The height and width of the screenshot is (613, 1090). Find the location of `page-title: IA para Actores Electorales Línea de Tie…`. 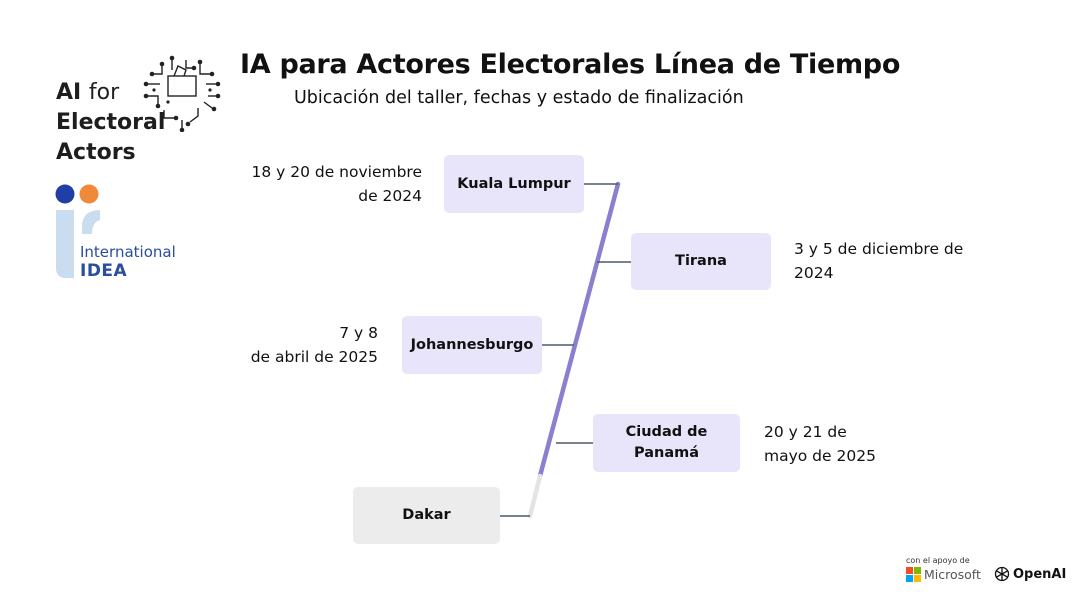

page-title: IA para Actores Electorales Línea de Tie… is located at coordinates (570, 64).